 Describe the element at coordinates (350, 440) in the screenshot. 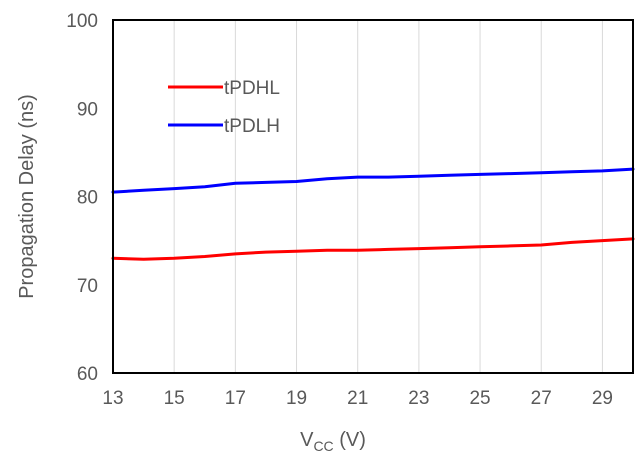

I see `x-axis-title-unit: (V)` at that location.